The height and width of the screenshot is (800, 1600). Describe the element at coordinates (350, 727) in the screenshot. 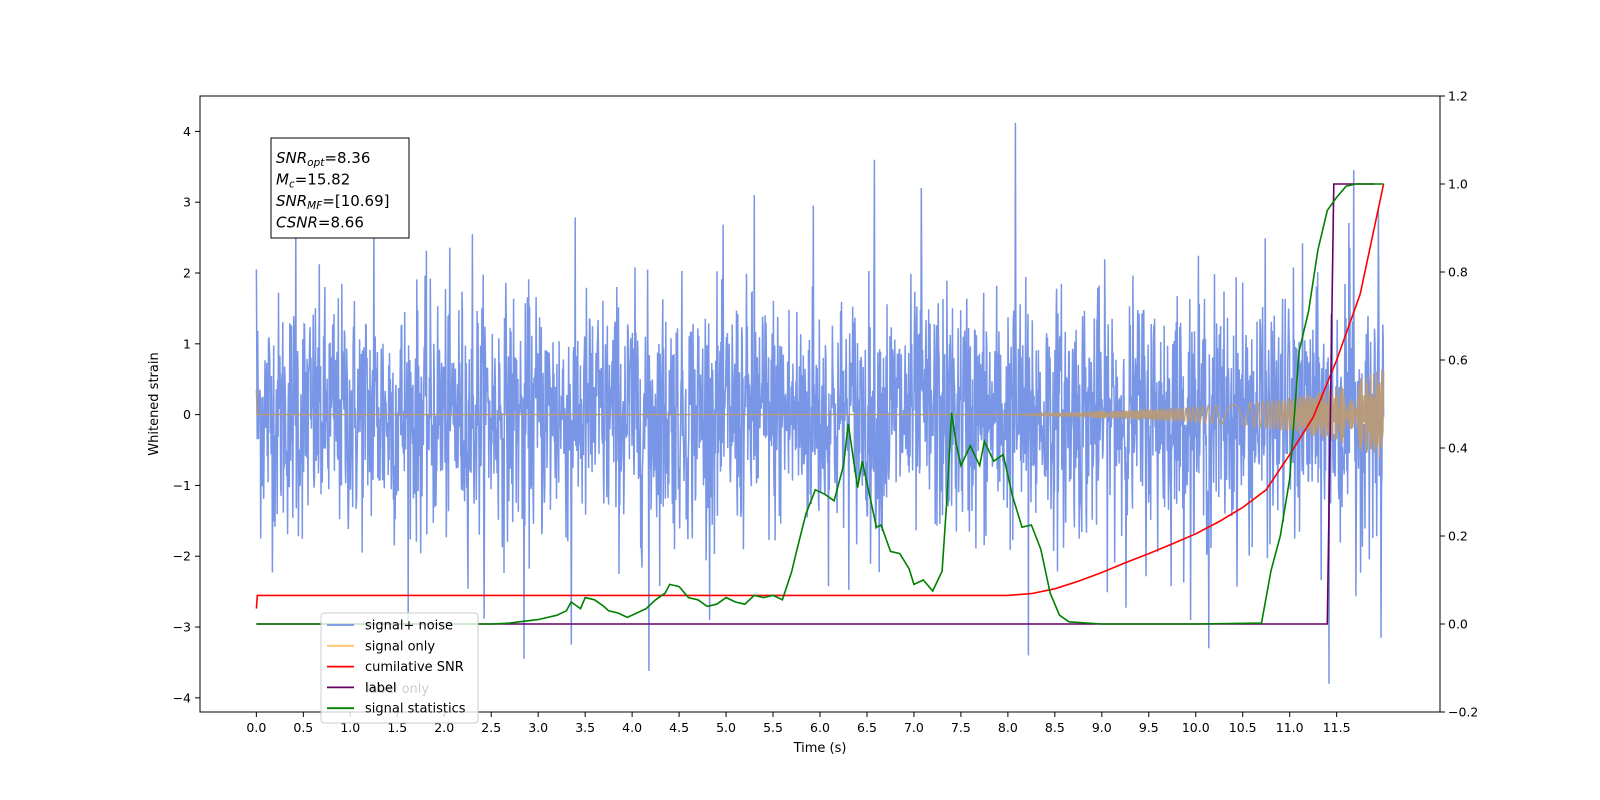

I see `x-tick-label: 1.0` at that location.